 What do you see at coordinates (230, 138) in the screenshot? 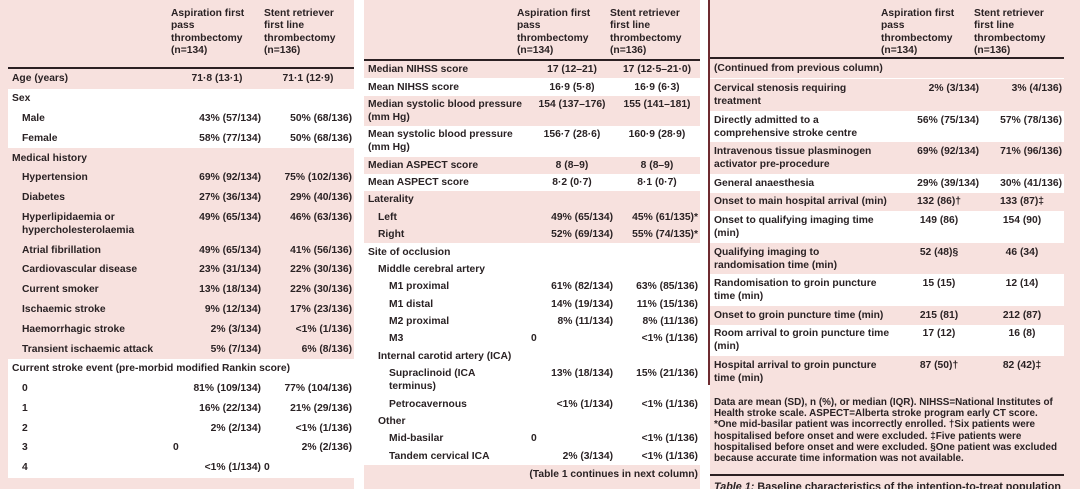
I see `value-col1: 58% (77/134)` at bounding box center [230, 138].